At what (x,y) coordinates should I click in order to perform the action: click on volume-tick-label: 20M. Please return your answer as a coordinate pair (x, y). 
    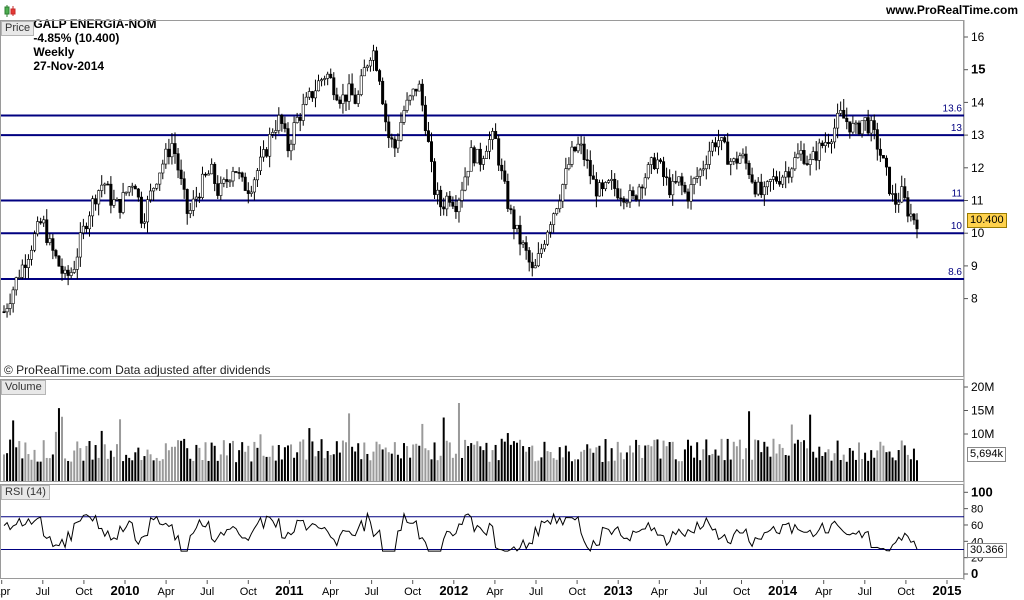
    Looking at the image, I should click on (982, 387).